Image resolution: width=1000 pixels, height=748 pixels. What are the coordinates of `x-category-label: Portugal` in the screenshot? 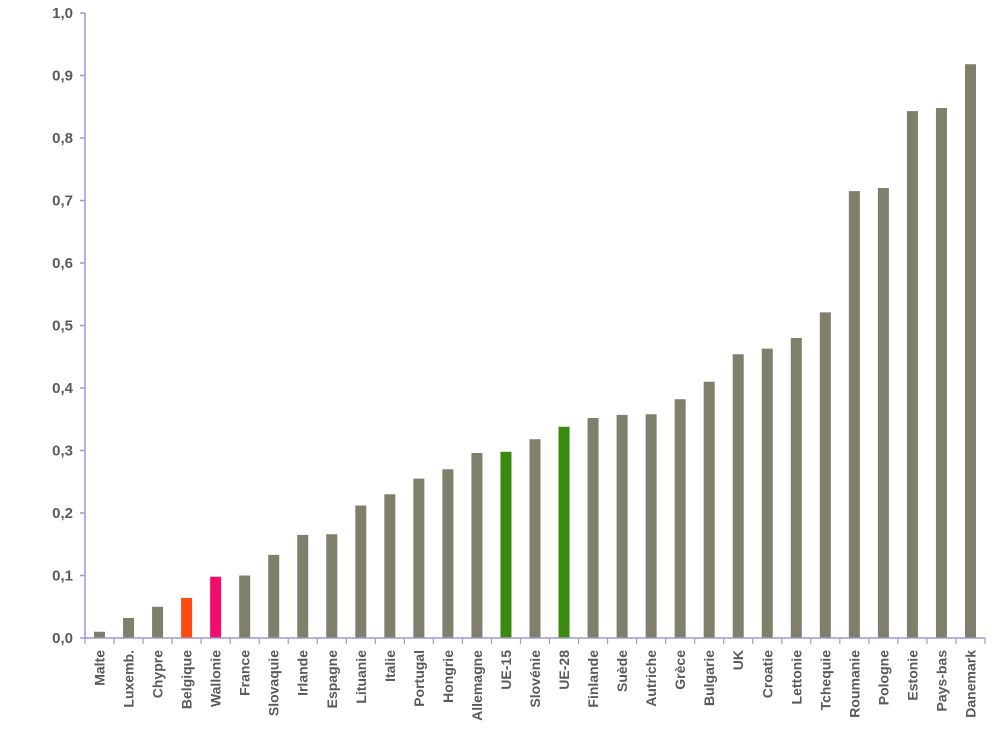 It's located at (419, 678).